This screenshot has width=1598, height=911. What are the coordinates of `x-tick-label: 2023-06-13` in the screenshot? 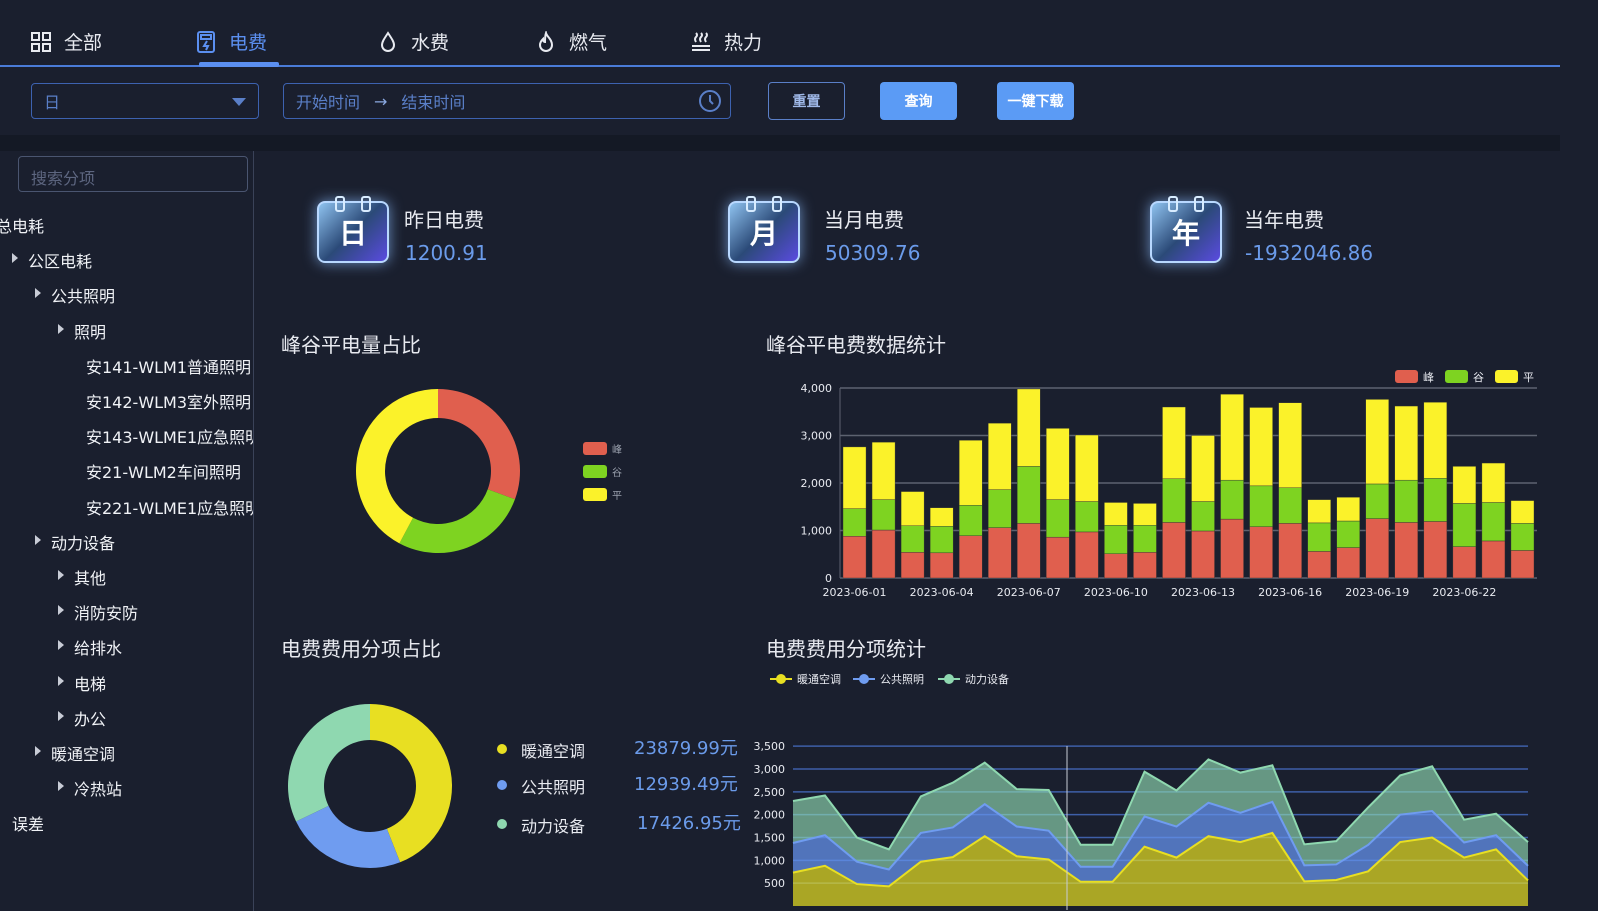 It's located at (1203, 592).